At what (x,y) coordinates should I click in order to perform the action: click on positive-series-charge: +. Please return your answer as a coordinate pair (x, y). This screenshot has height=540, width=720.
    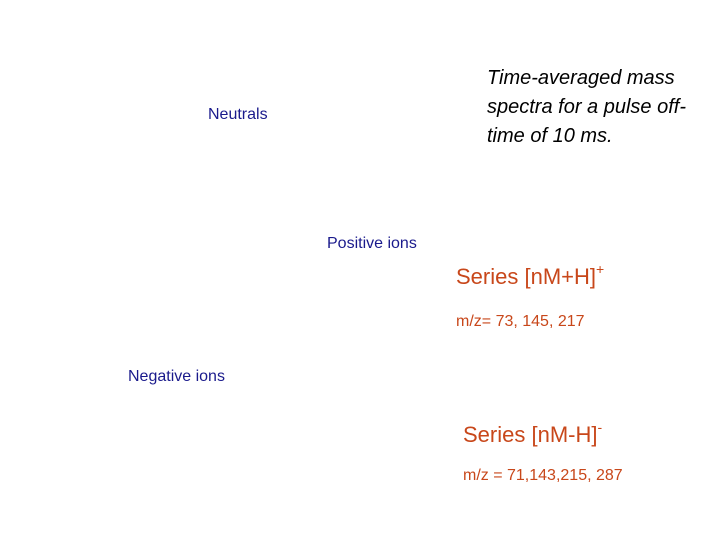
    Looking at the image, I should click on (600, 268).